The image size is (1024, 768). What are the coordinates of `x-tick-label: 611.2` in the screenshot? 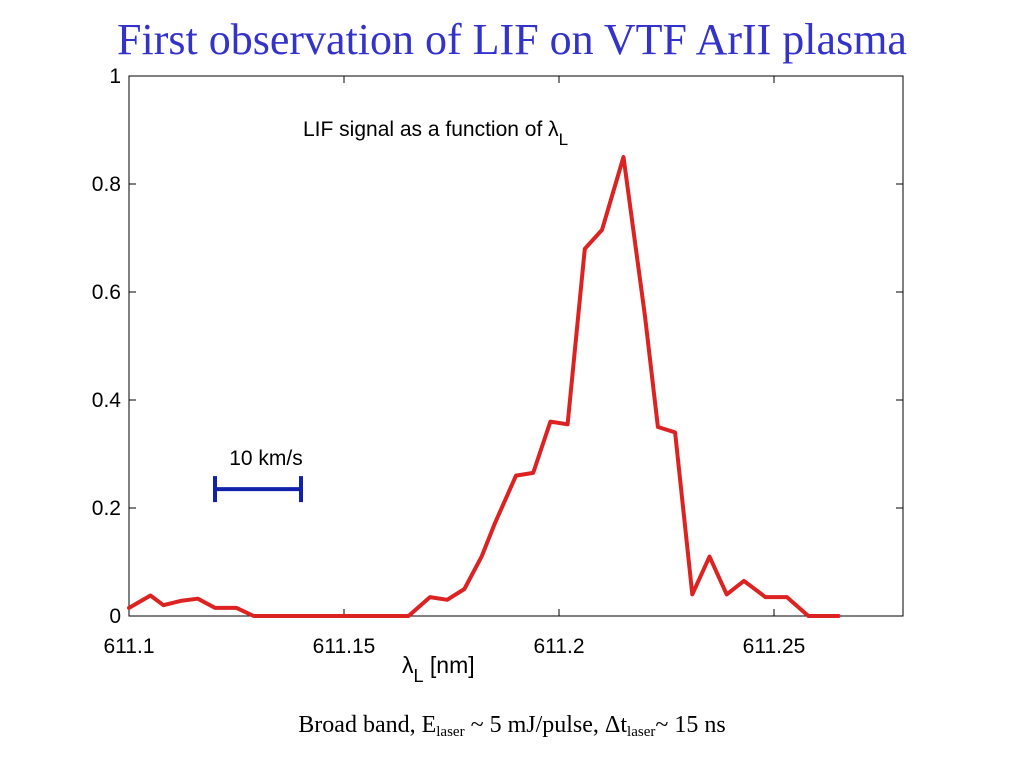 It's located at (559, 646).